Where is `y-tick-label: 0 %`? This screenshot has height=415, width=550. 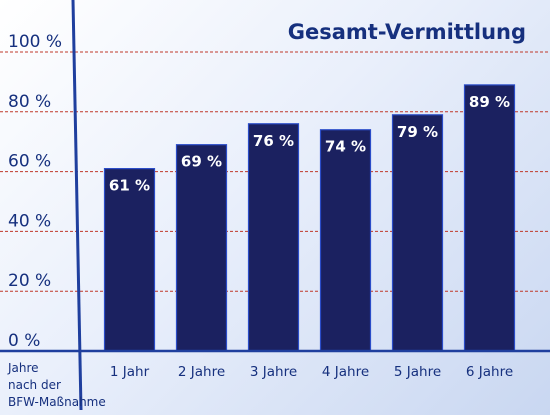 y-tick-label: 0 % is located at coordinates (24, 341).